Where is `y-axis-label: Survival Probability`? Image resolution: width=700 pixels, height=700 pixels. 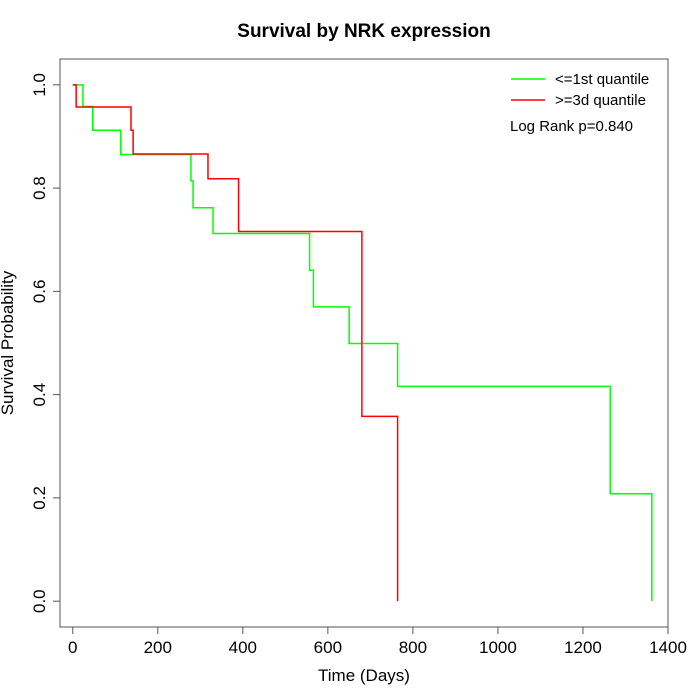 y-axis-label: Survival Probability is located at coordinates (8, 342).